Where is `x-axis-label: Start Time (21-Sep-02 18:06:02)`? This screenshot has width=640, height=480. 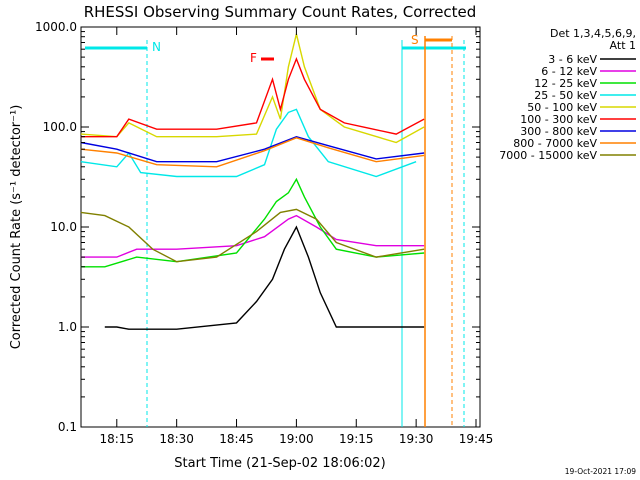
x-axis-label: Start Time (21-Sep-02 18:06:02) is located at coordinates (279, 463).